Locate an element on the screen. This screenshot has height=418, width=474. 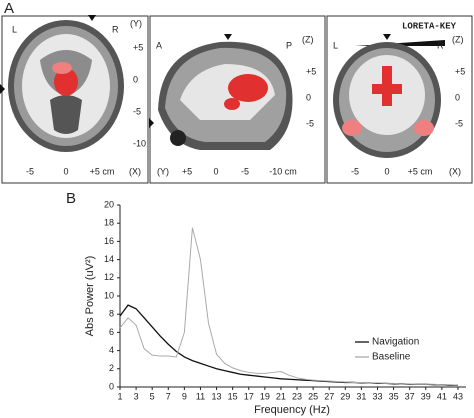
x-tick-label: 11 is located at coordinates (200, 396).